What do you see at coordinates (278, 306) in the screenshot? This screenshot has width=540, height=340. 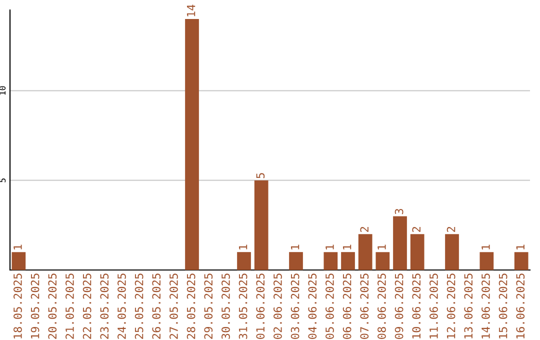 I see `x-tick-label: 02.06.2025` at bounding box center [278, 306].